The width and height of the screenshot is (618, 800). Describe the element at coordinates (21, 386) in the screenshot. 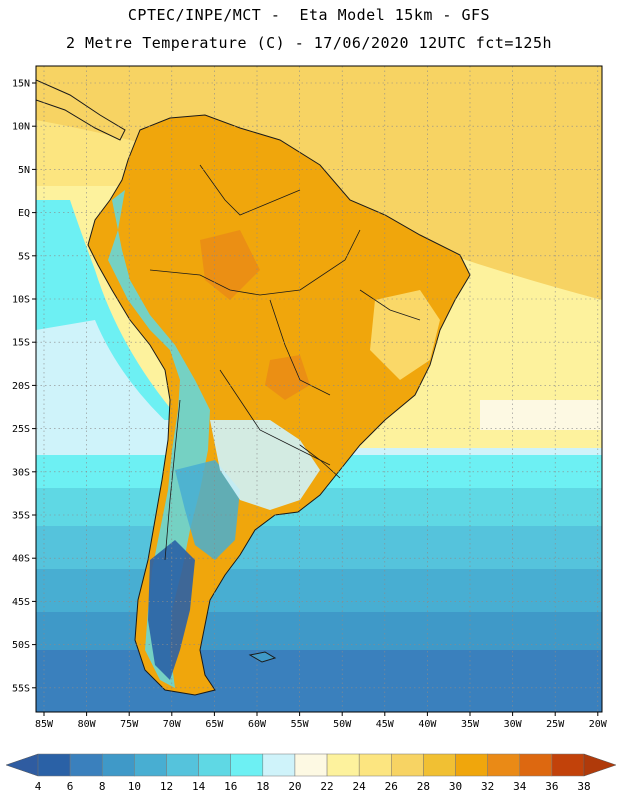

I see `lat-tick-label: 20S` at that location.